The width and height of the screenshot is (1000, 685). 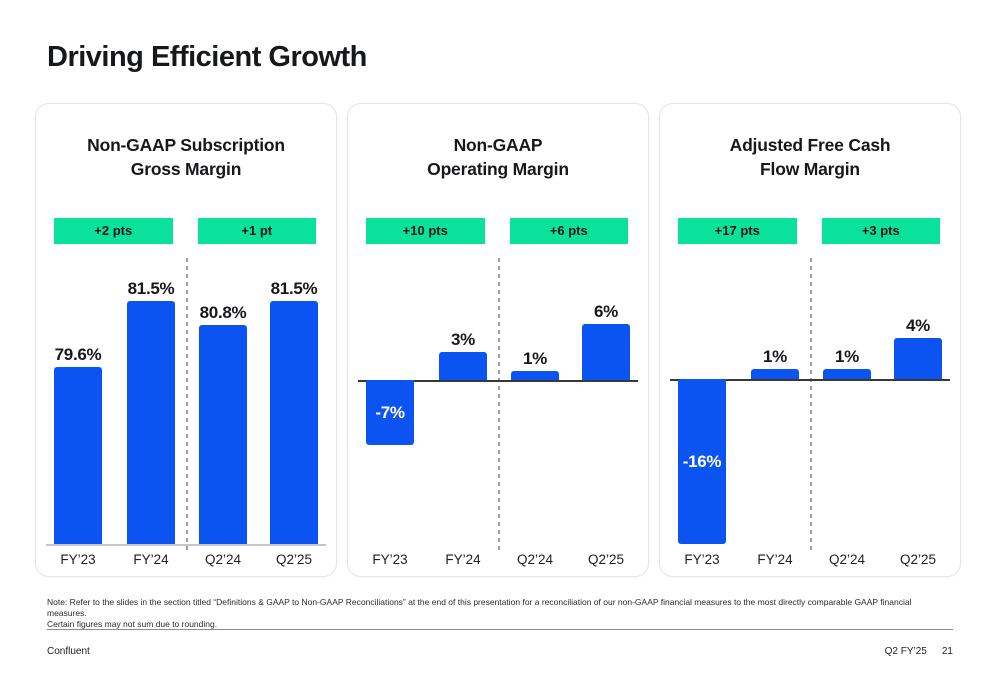 What do you see at coordinates (256, 231) in the screenshot?
I see `improvement-badge: +1 pt` at bounding box center [256, 231].